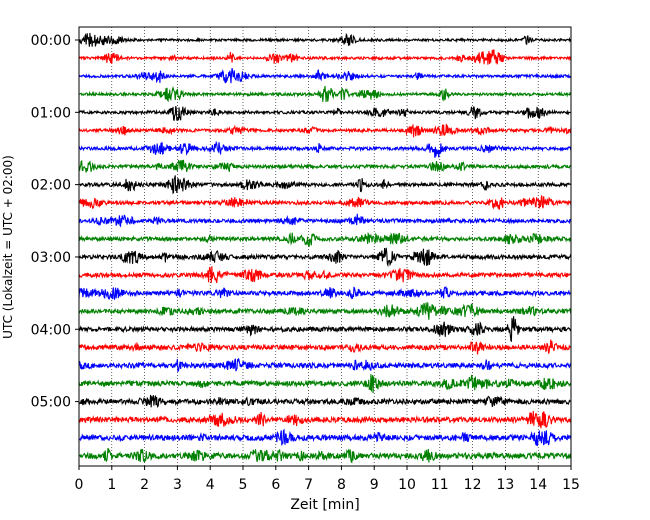 The image size is (650, 520). What do you see at coordinates (341, 485) in the screenshot?
I see `x-tick-label: 8` at bounding box center [341, 485].